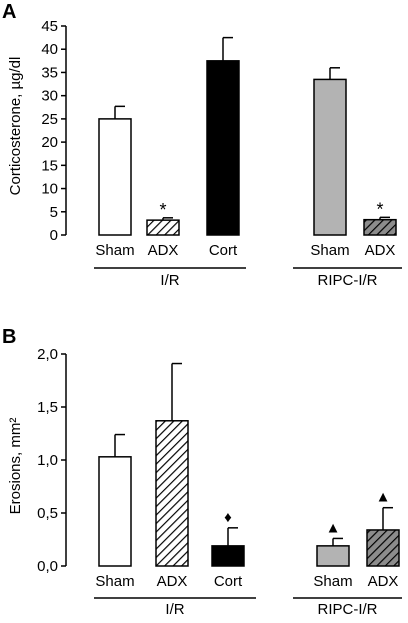  Describe the element at coordinates (49, 142) in the screenshot. I see `panel-a-y-tick-label: 20` at that location.